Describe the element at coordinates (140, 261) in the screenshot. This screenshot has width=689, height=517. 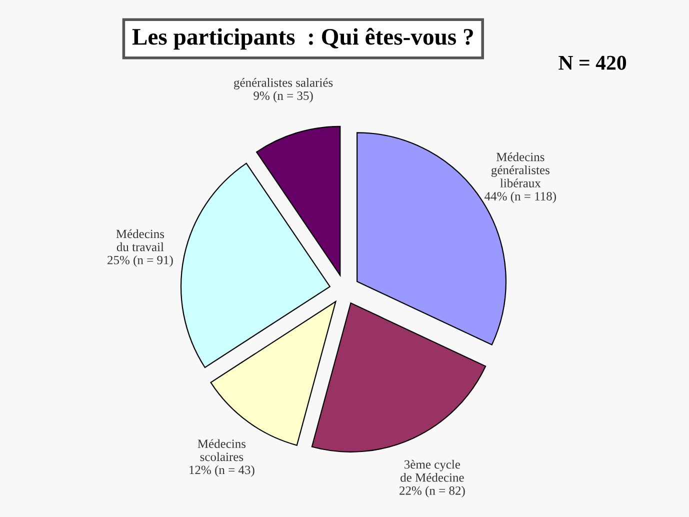
I see `data-label: 25% (n = 91)` at that location.